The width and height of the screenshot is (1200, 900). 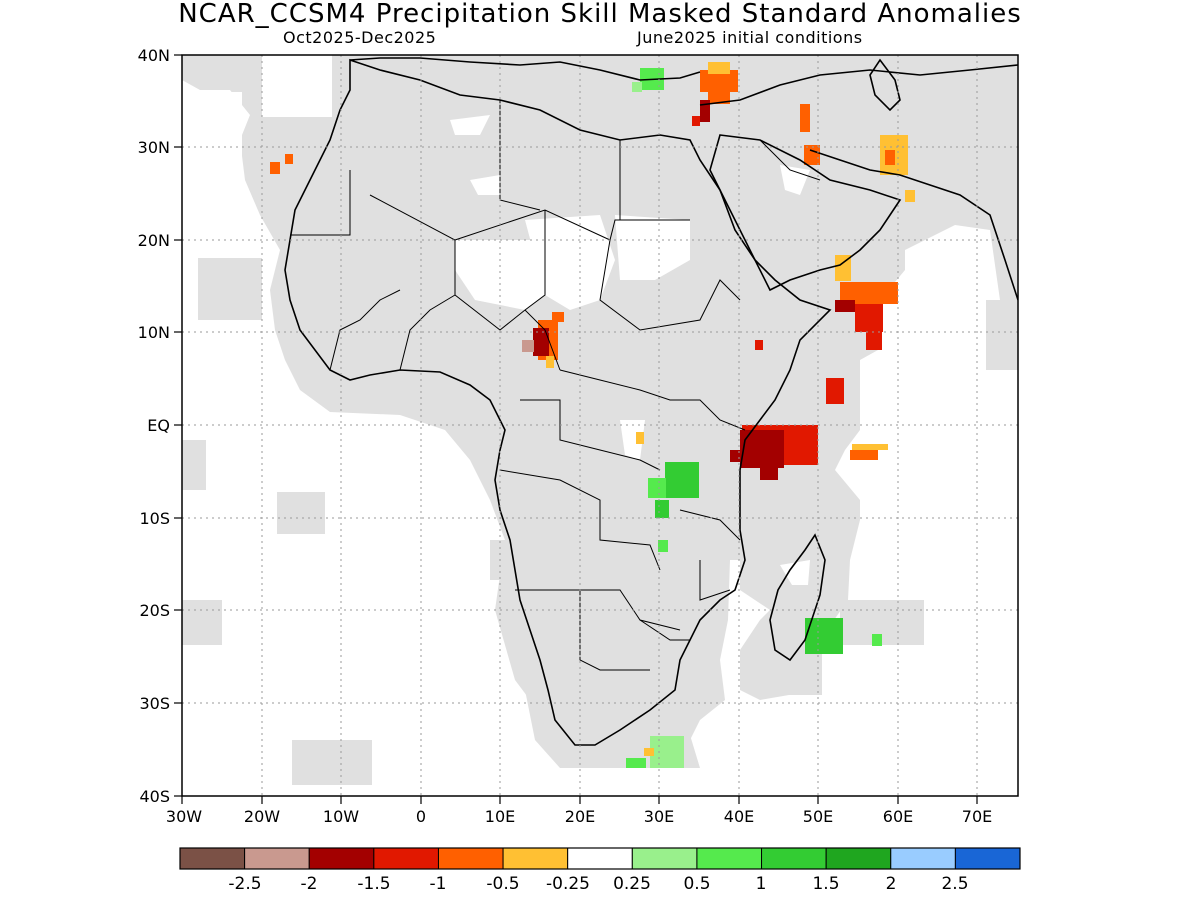 I want to click on lon-label: 10W, so click(x=341, y=816).